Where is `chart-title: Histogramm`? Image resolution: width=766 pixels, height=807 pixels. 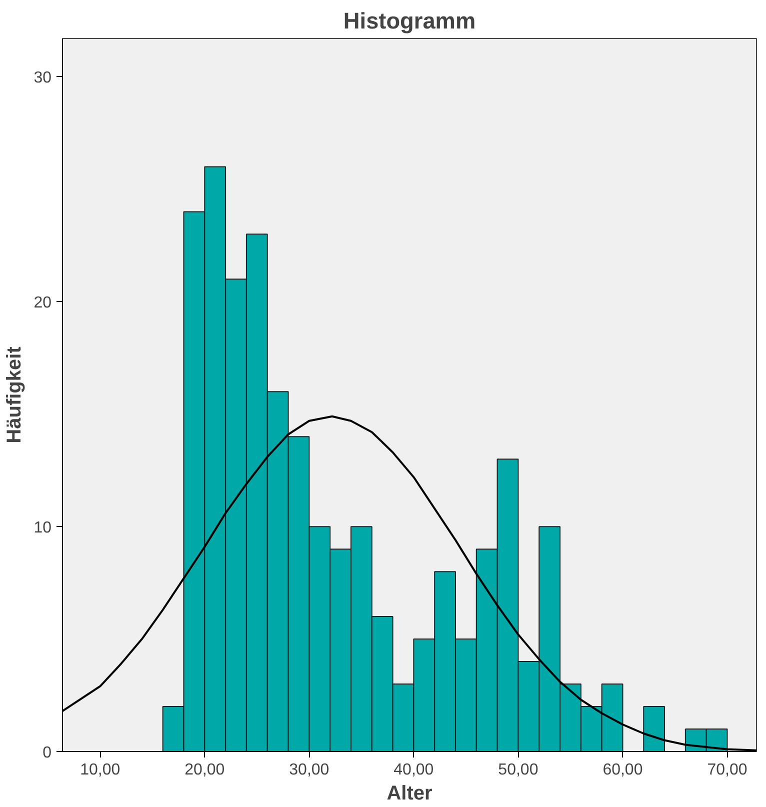
chart-title: Histogramm is located at coordinates (409, 21).